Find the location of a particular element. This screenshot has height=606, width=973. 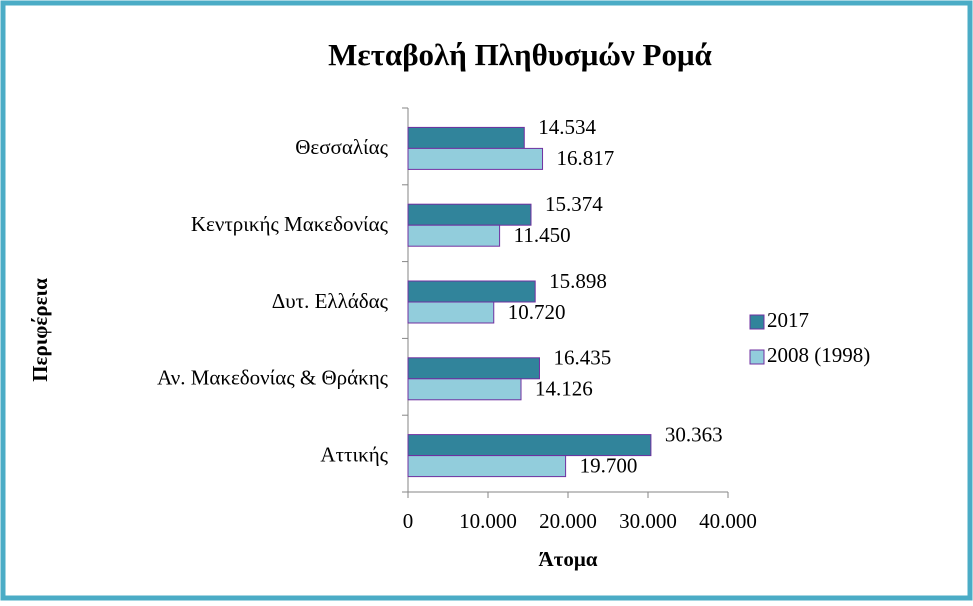

value-label: 11.450 is located at coordinates (542, 235).